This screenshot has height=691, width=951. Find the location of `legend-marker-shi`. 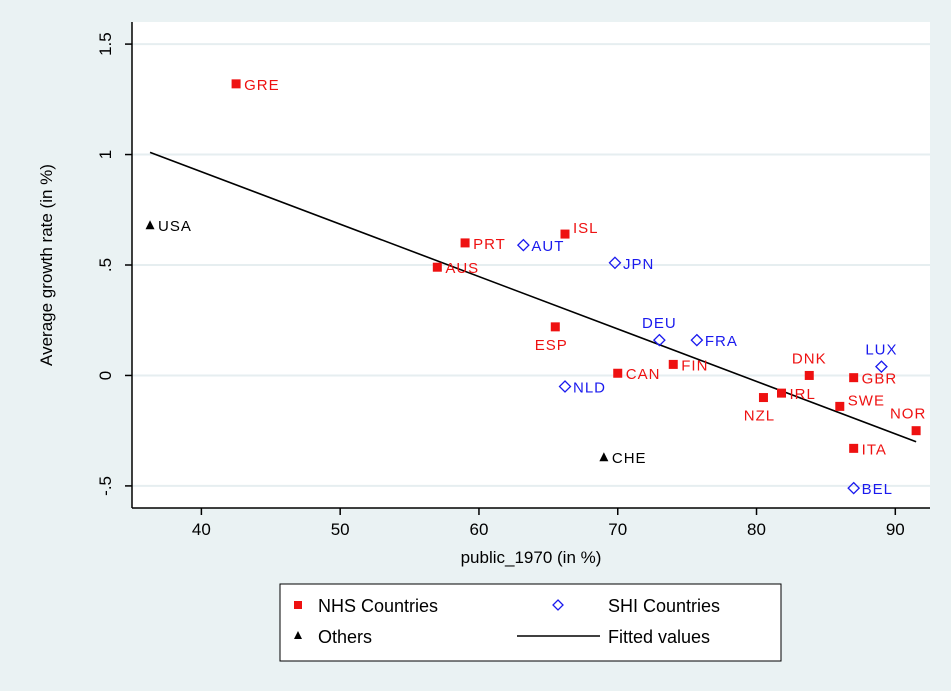

legend-marker-shi is located at coordinates (558, 605).